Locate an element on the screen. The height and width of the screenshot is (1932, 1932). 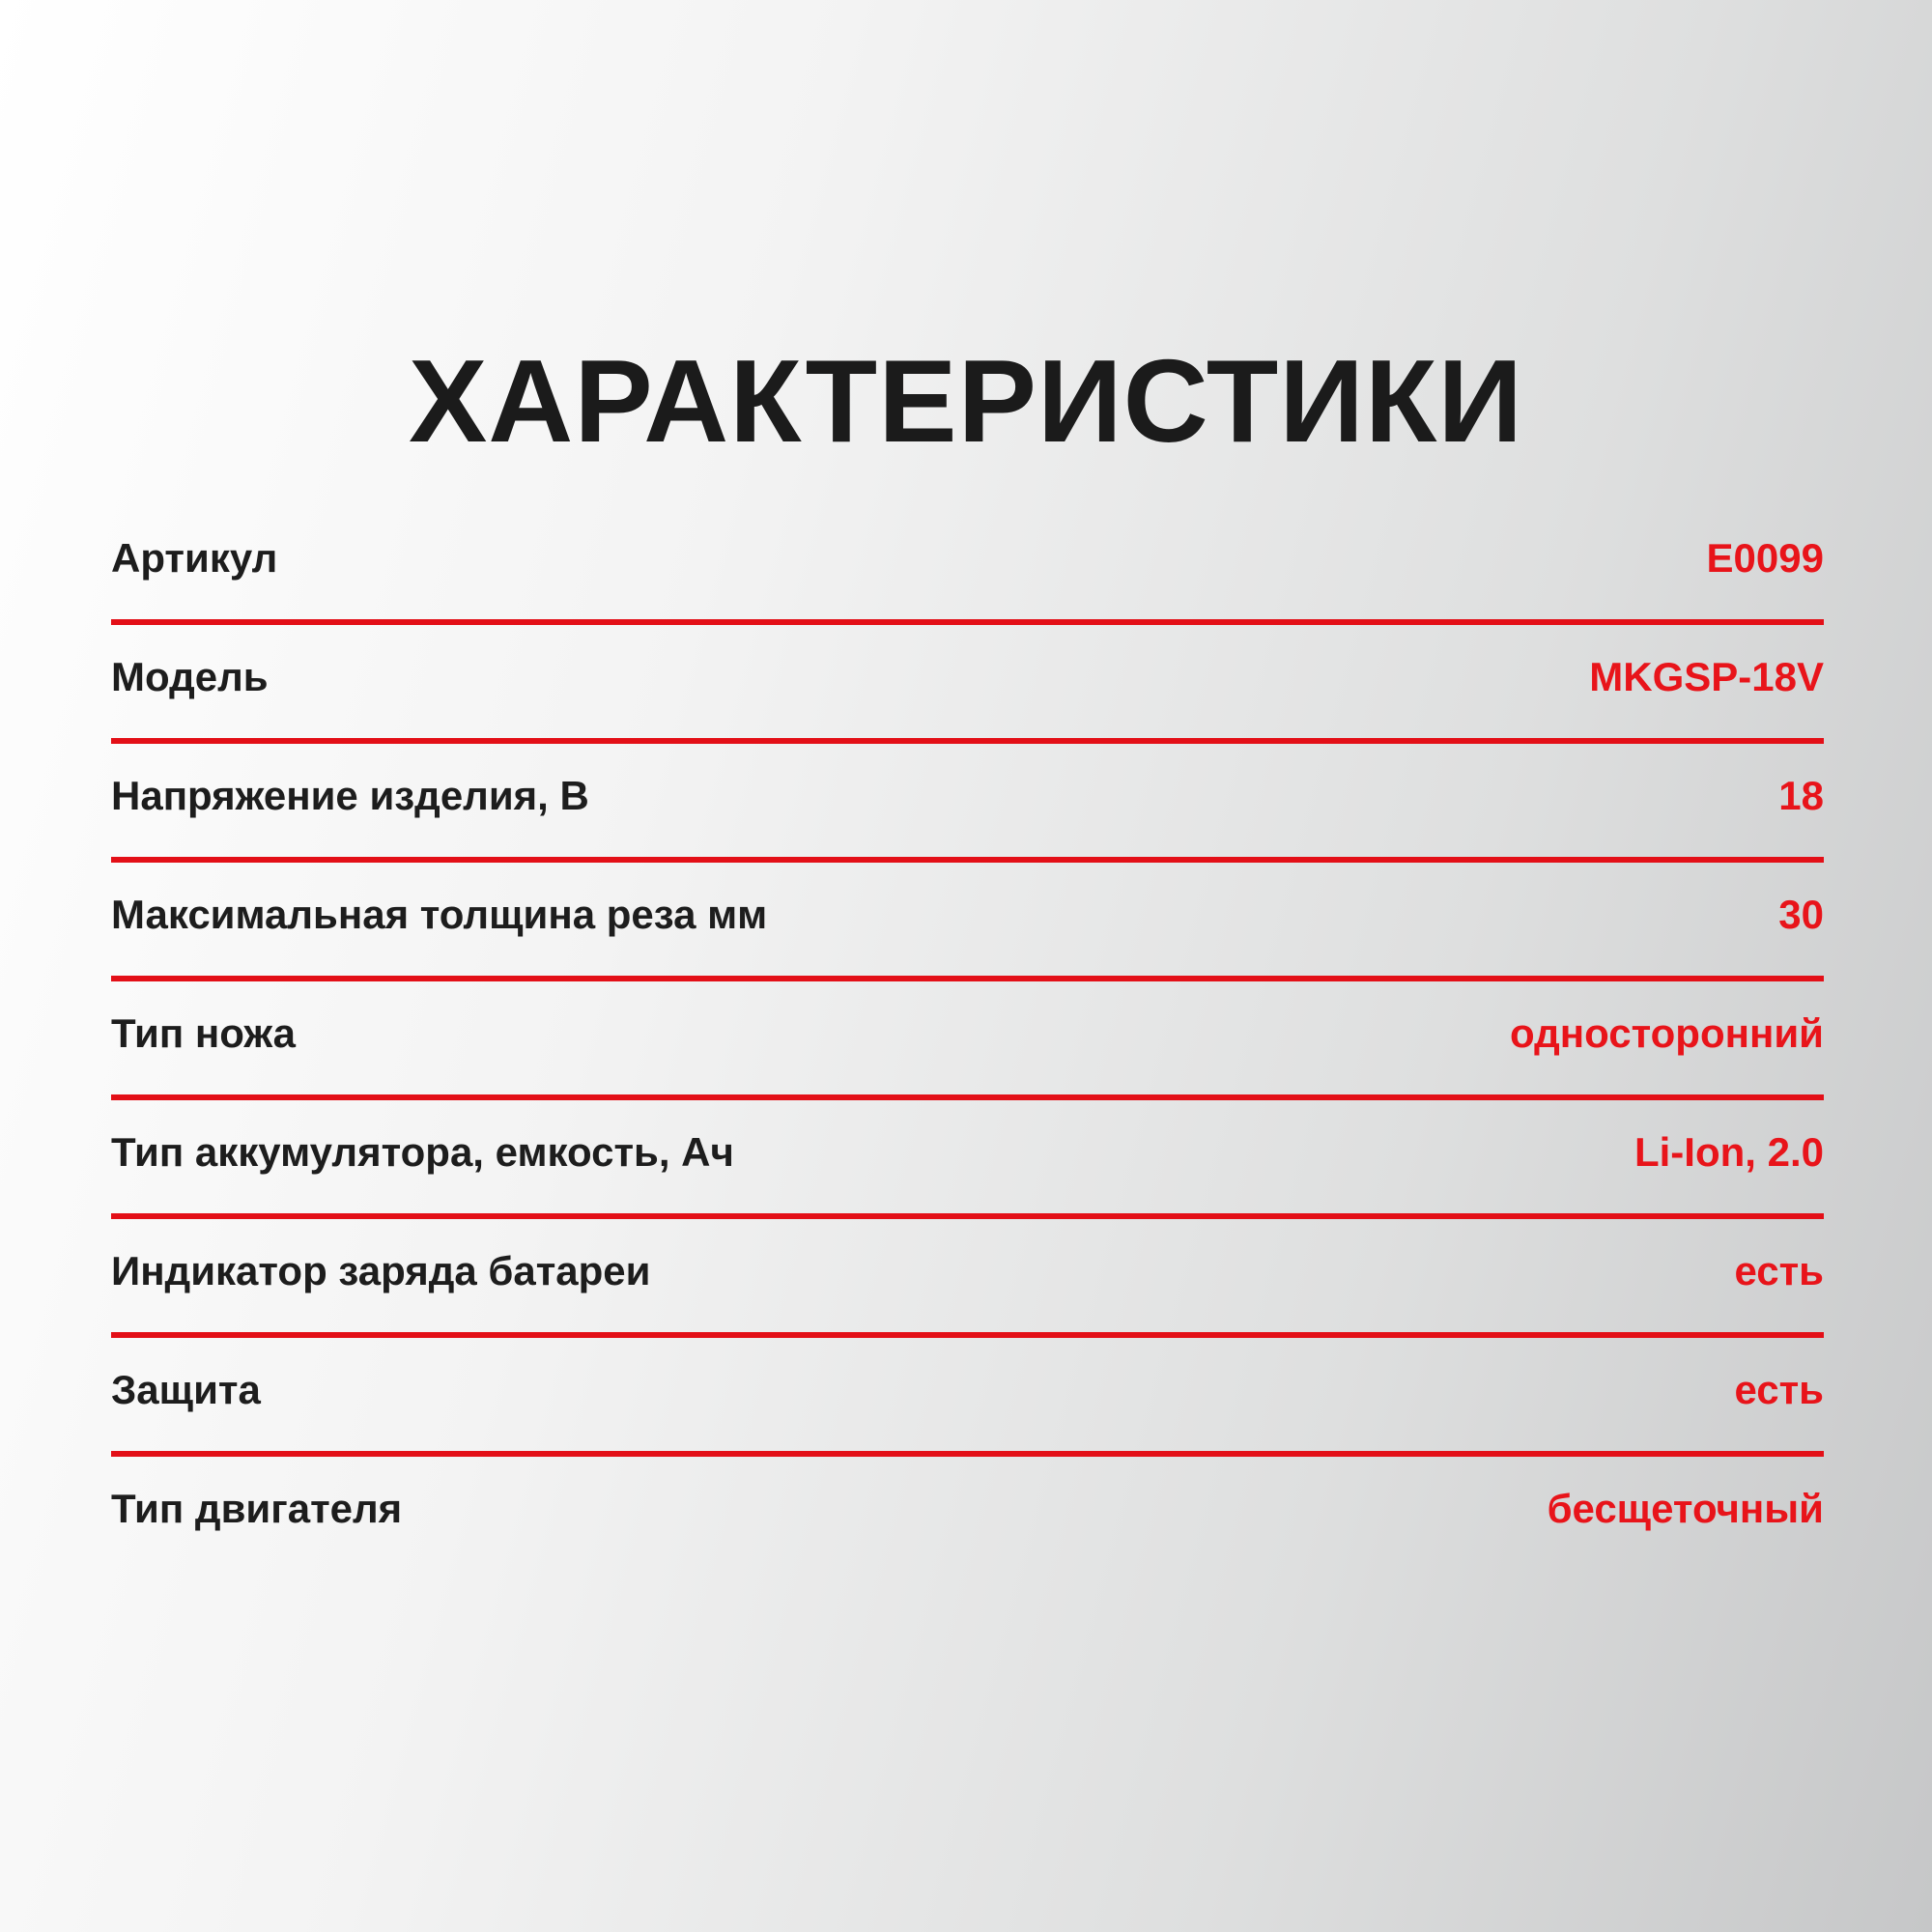
spec-value: 18 is located at coordinates (1801, 795).